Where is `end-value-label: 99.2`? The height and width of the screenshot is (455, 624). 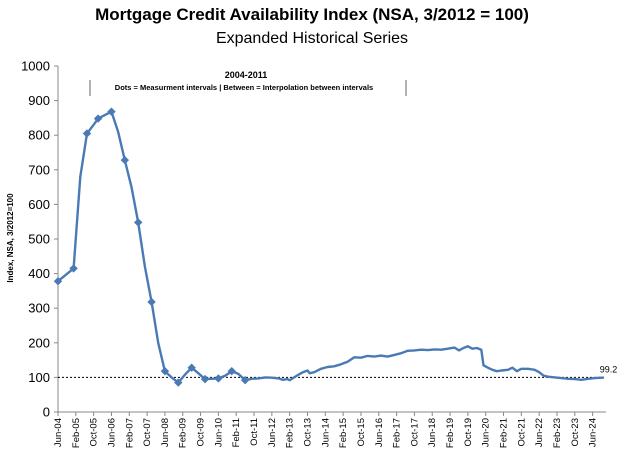
end-value-label: 99.2 is located at coordinates (609, 370).